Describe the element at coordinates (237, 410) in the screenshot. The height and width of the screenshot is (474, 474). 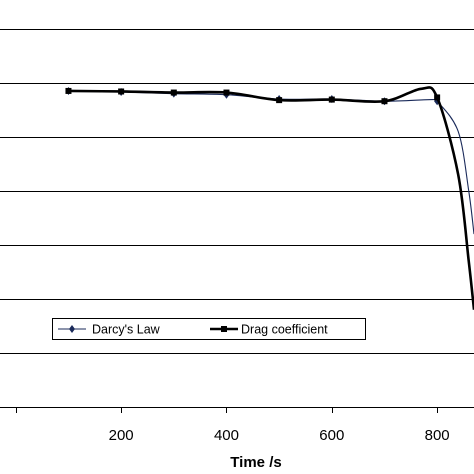
I see `x-axis` at that location.